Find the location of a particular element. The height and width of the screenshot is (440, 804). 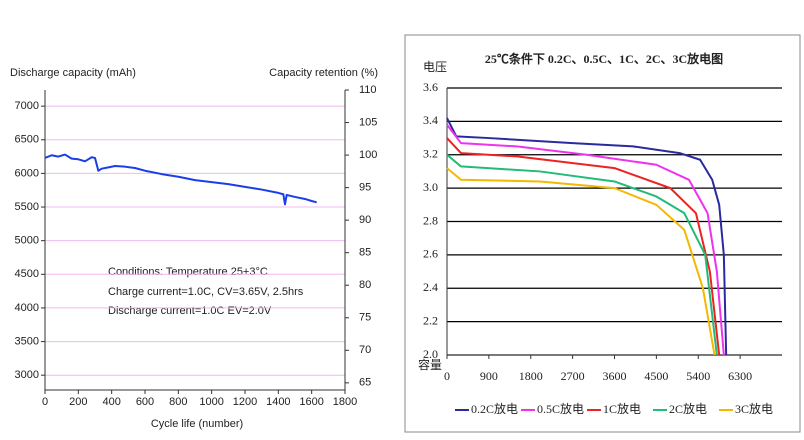

y2-tick-label: 110 is located at coordinates (368, 90).